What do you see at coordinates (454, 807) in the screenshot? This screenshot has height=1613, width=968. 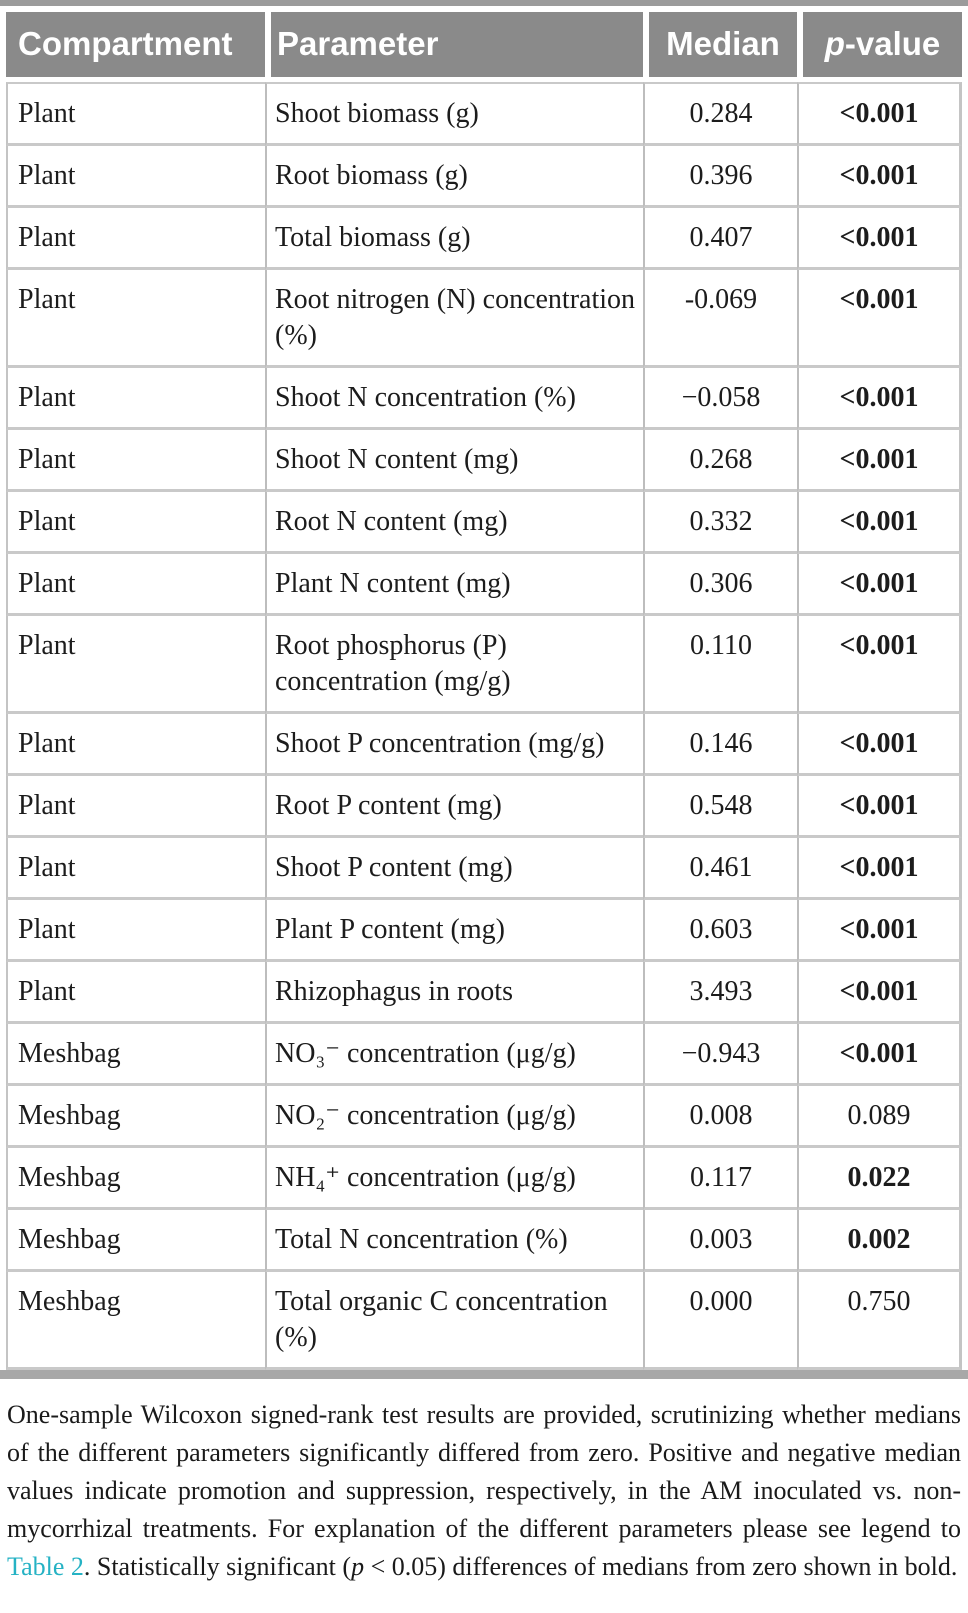 I see `cell-parameter: Root P content (mg)` at bounding box center [454, 807].